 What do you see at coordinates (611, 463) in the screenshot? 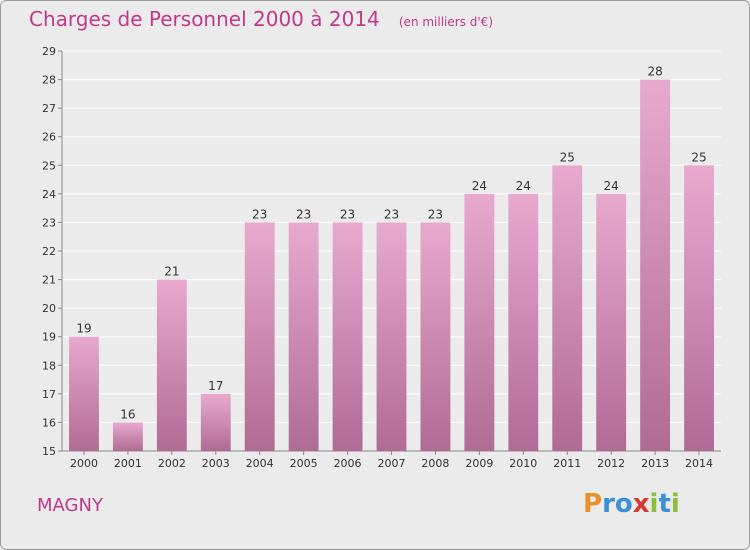
I see `x-tick-label: 2012` at bounding box center [611, 463].